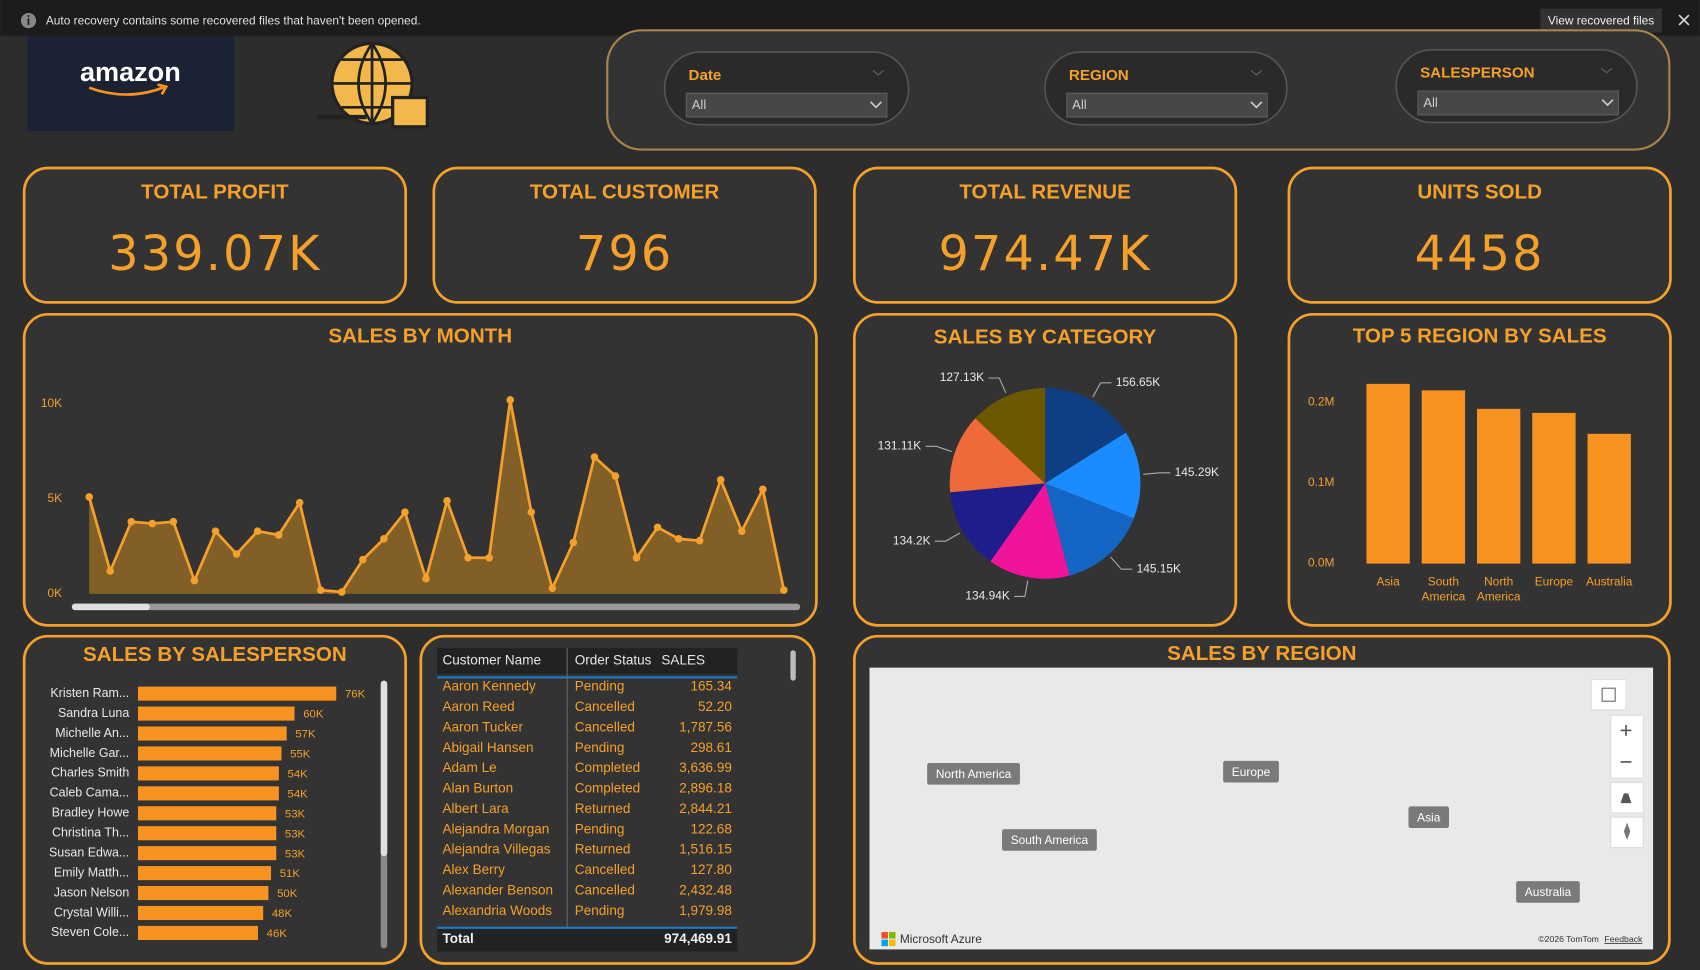  I want to click on cell: Alejandra Morgan, so click(495, 828).